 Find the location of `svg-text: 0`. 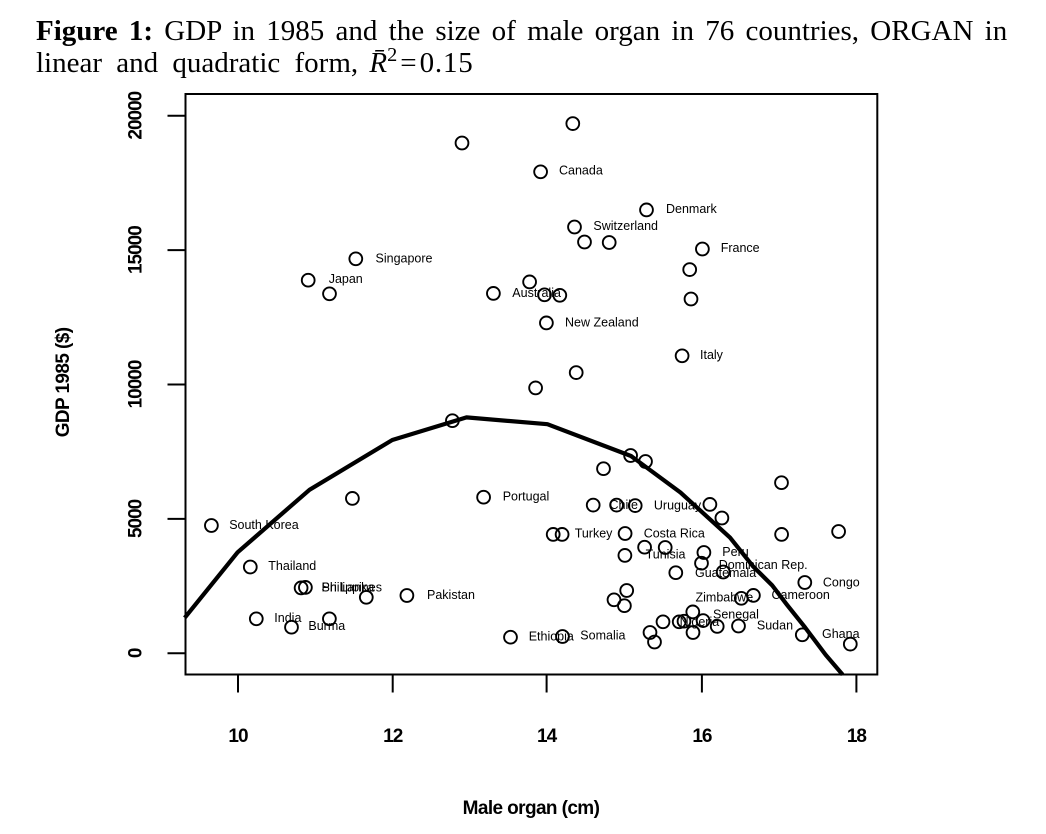

svg-text: 0 is located at coordinates (136, 653).